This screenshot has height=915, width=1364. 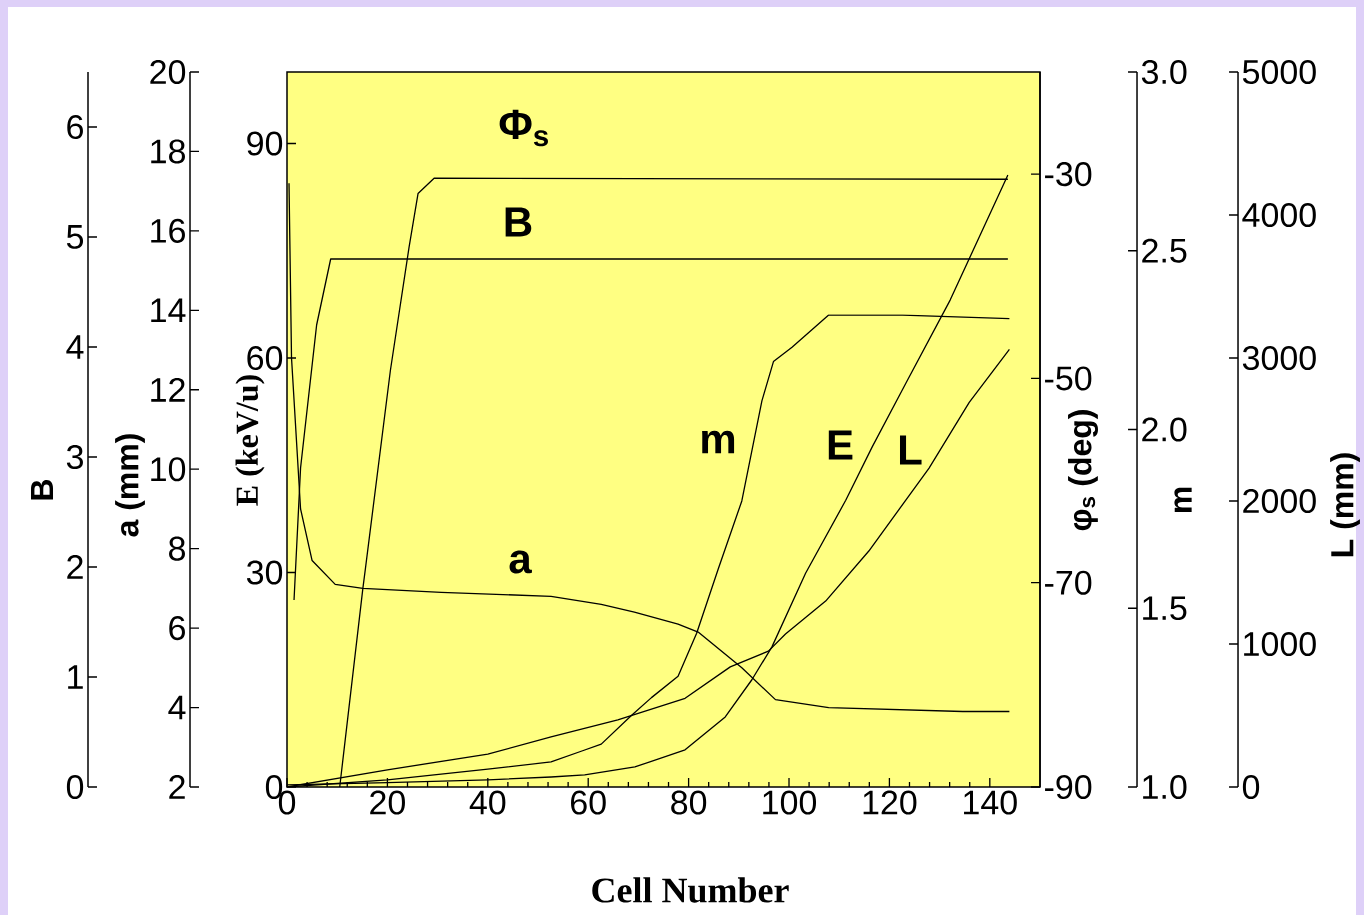 What do you see at coordinates (518, 222) in the screenshot?
I see `series-label: B` at bounding box center [518, 222].